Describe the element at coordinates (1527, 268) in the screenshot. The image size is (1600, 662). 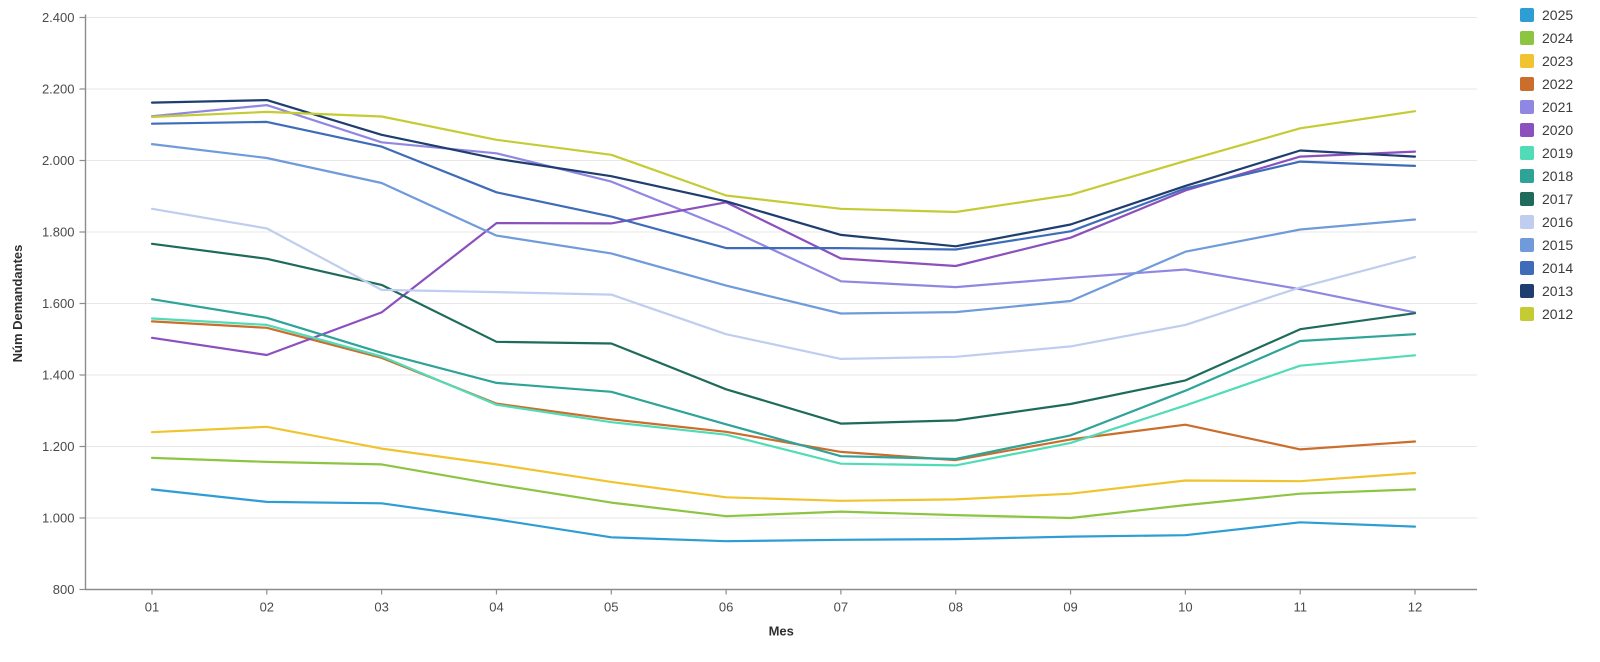
I see `legend-swatch-2014` at that location.